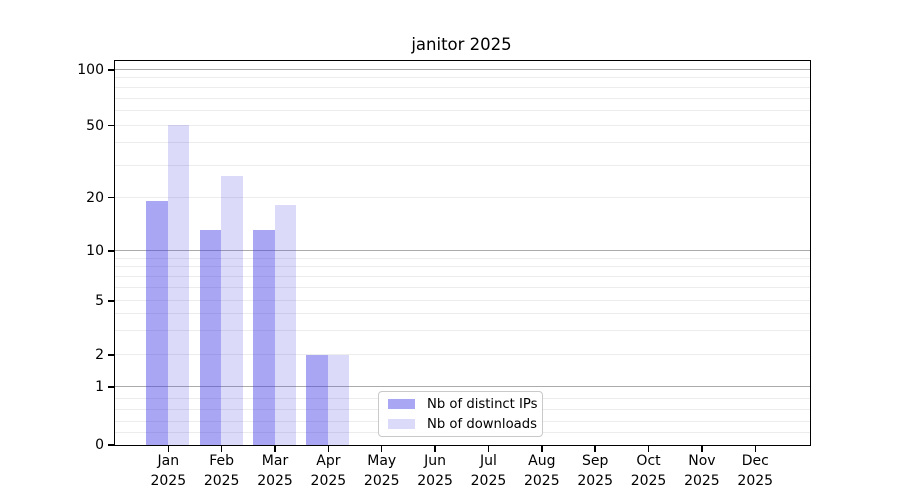  I want to click on x-tick-label-nov: Nov 2025, so click(702, 471).